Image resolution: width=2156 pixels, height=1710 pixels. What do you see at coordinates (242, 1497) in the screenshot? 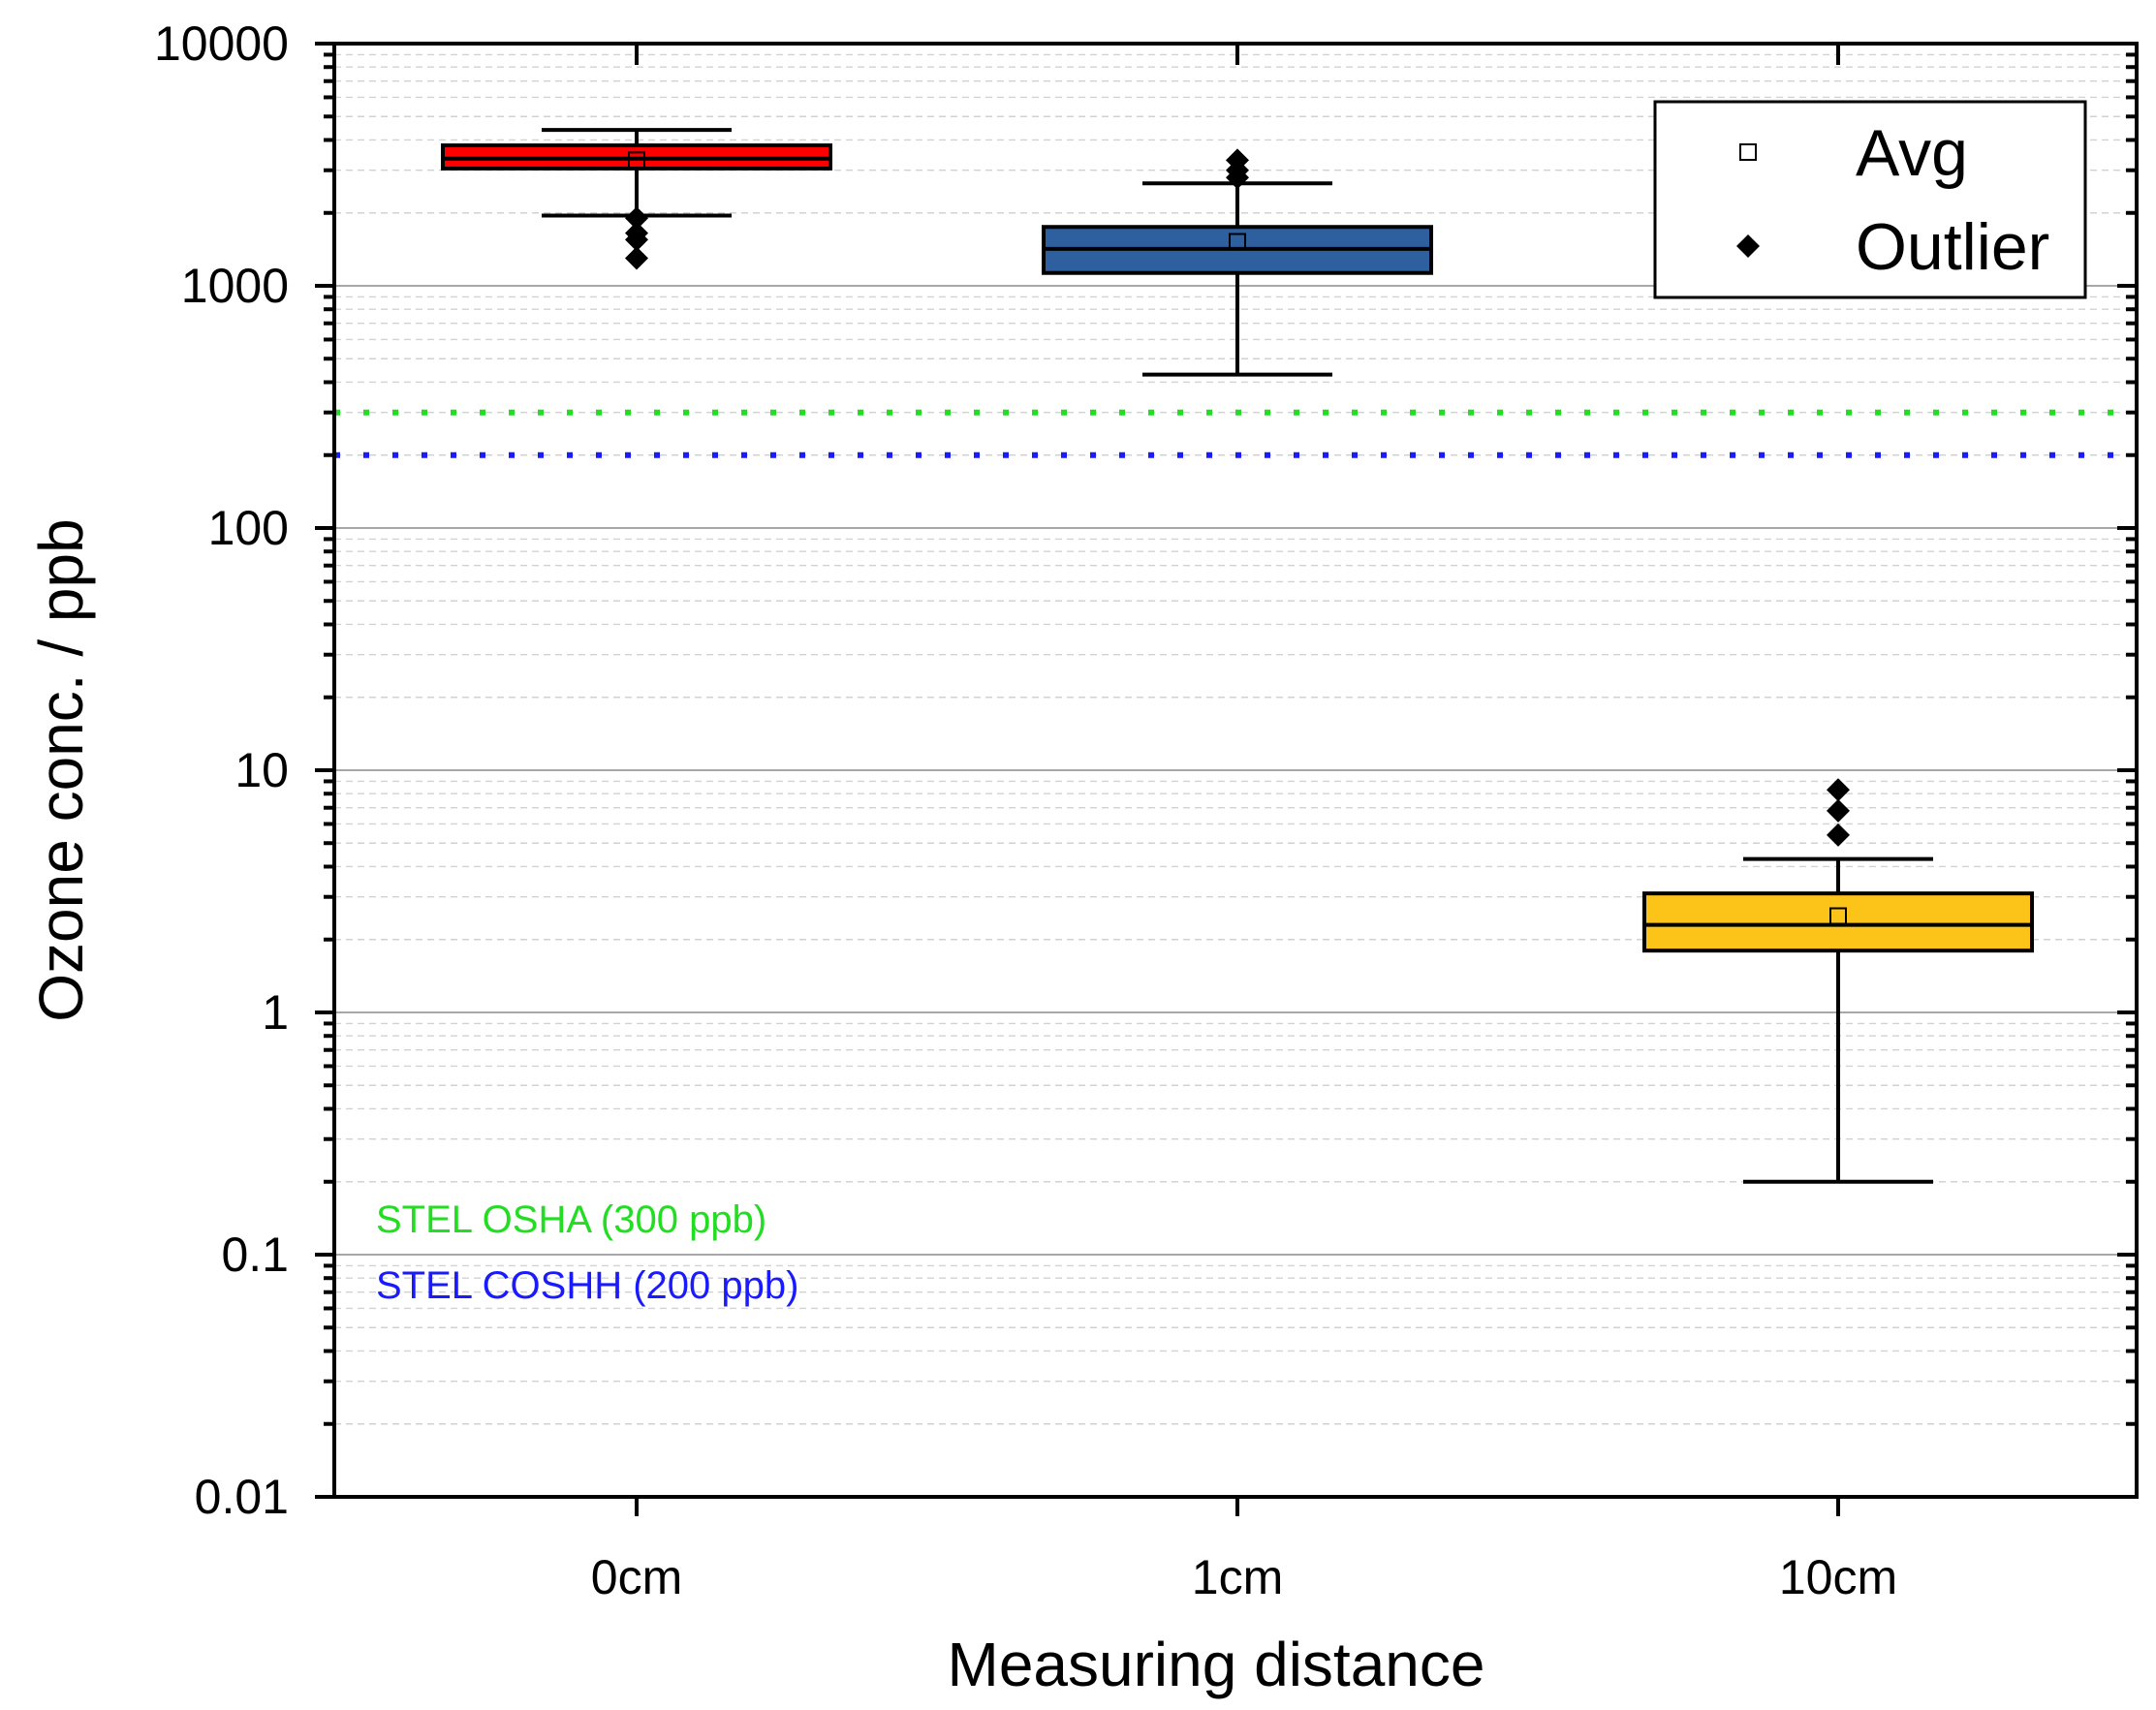
I see `y-tick-label: 0.01` at bounding box center [242, 1497].